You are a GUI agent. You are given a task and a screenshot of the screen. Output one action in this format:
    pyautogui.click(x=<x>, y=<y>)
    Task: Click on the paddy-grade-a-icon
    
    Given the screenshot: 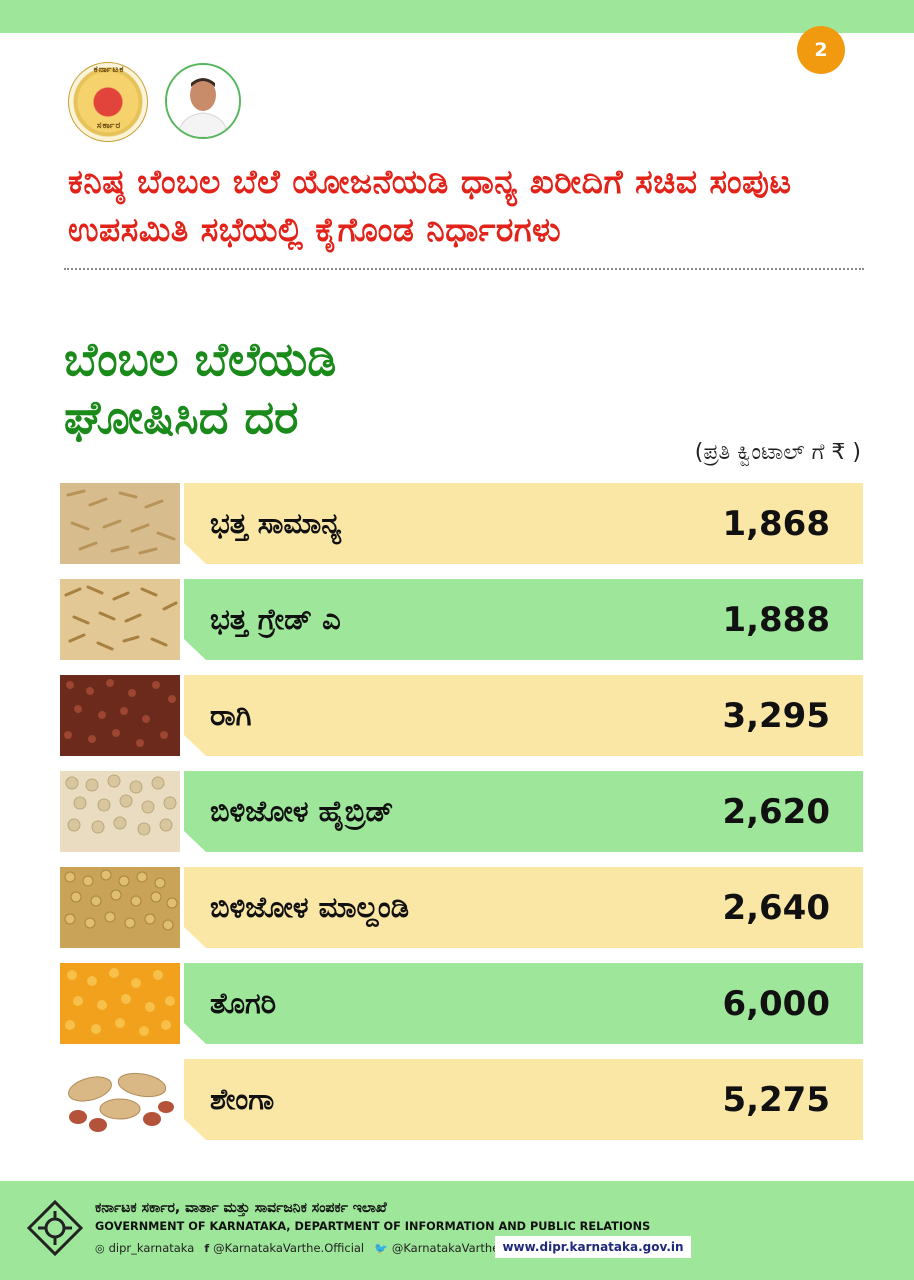 What is the action you would take?
    pyautogui.click(x=120, y=619)
    